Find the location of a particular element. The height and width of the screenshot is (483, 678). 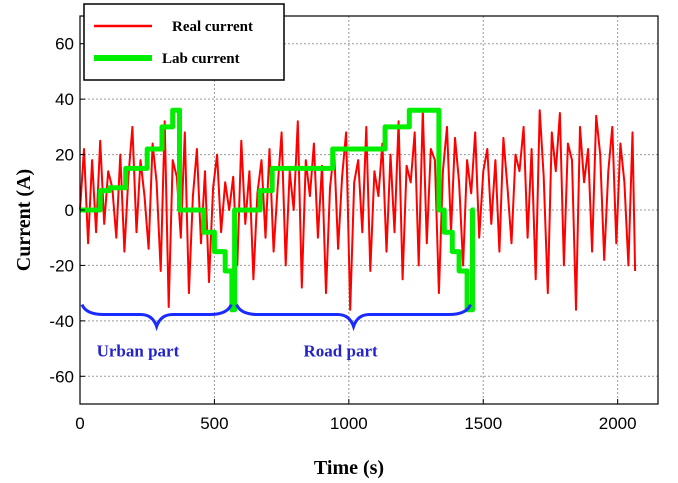

legend-label: Real current is located at coordinates (212, 27).